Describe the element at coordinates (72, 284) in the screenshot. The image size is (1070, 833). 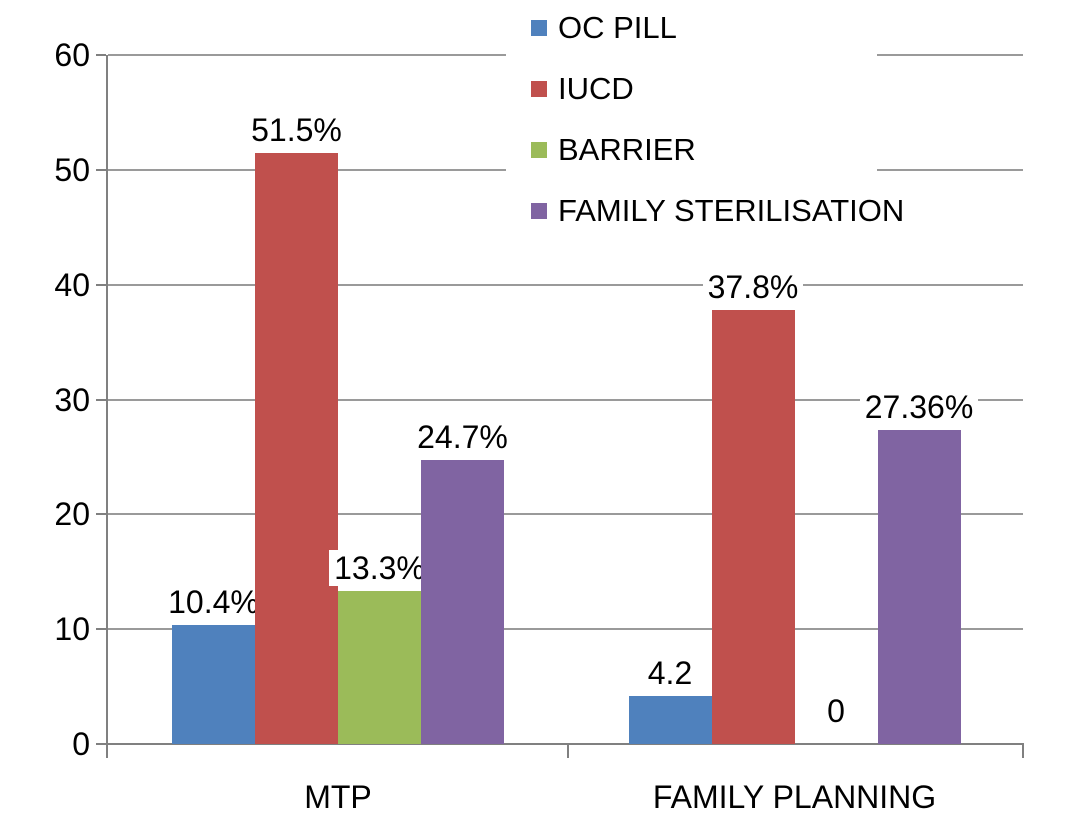
I see `y-tick-label-text: 40` at that location.